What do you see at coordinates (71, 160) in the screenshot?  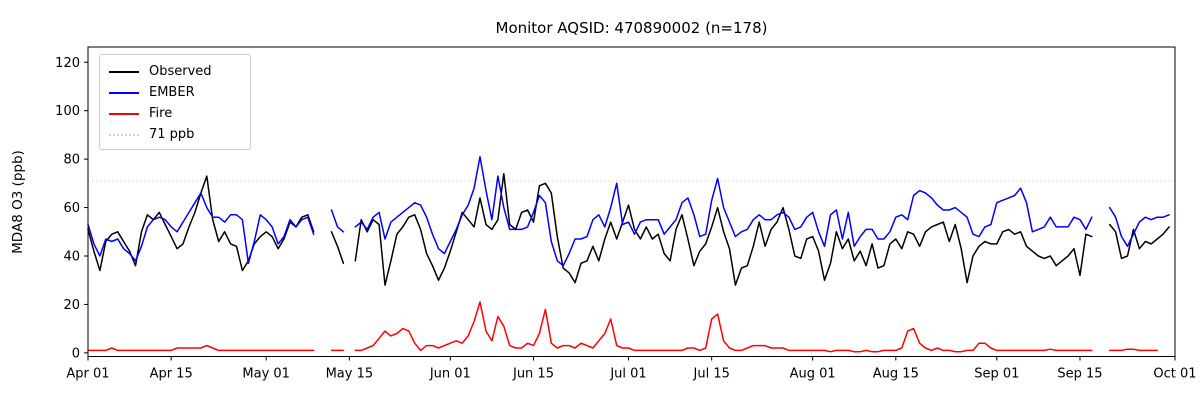 I see `y-tick-label: 80` at bounding box center [71, 160].